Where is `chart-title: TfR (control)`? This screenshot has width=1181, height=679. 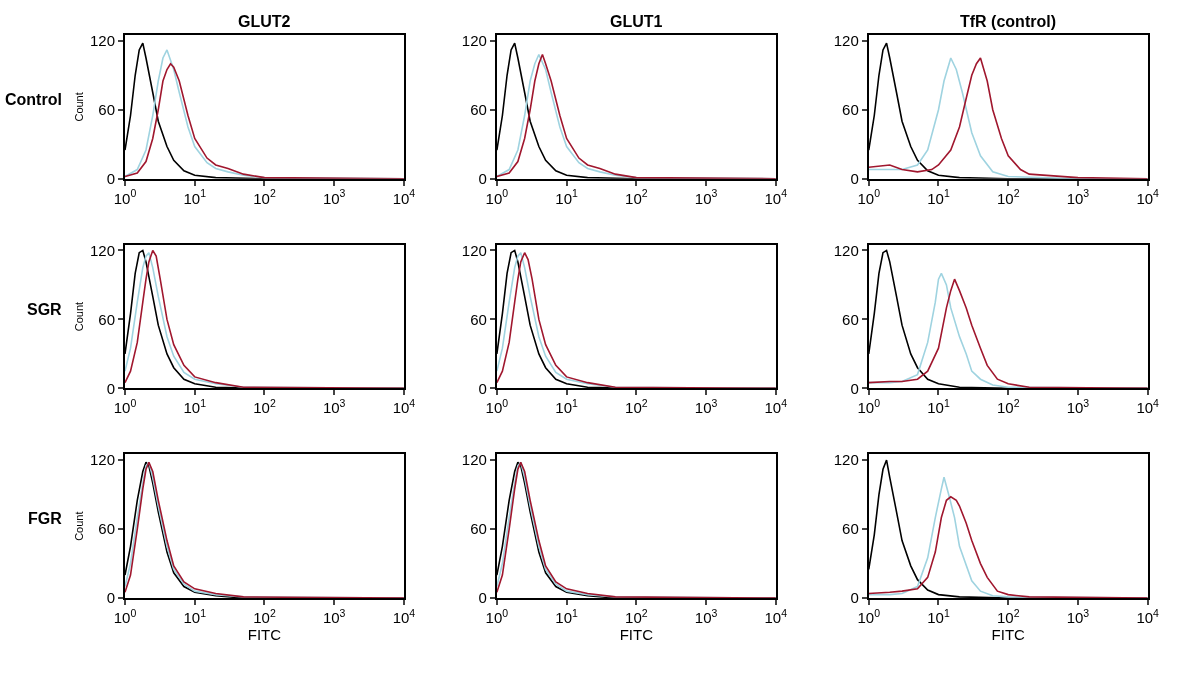
chart-title: TfR (control) is located at coordinates (1008, 21).